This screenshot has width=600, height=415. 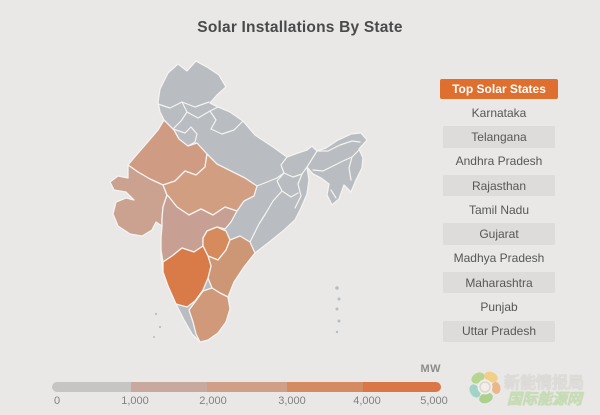 What do you see at coordinates (499, 161) in the screenshot?
I see `list-item-andhra-pradesh: Andhra Pradesh` at bounding box center [499, 161].